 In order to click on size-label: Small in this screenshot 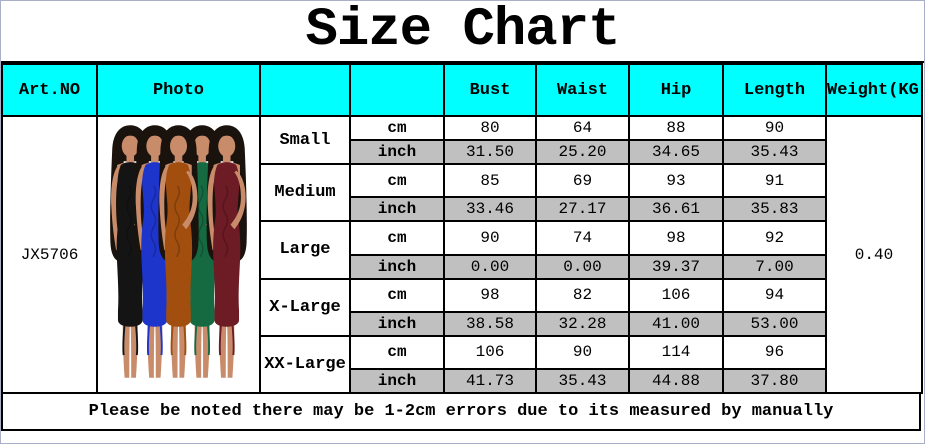, I will do `click(305, 140)`.